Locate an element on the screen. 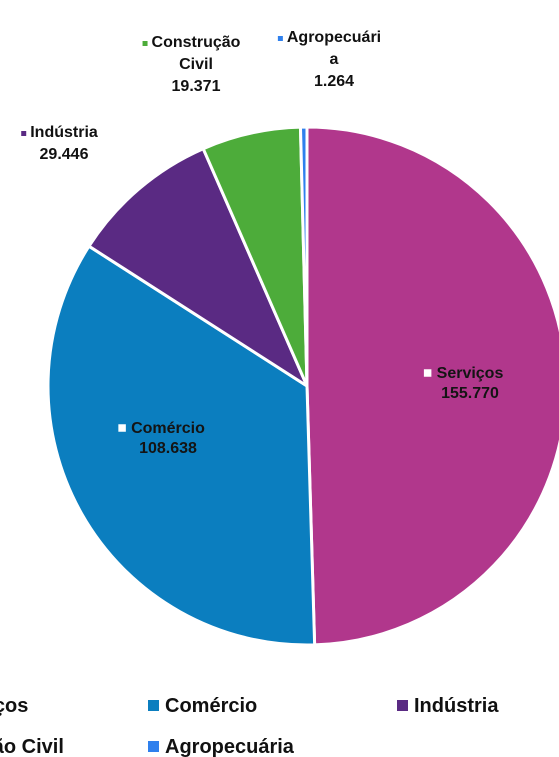  legend-label-industria: Indústria is located at coordinates (456, 706).